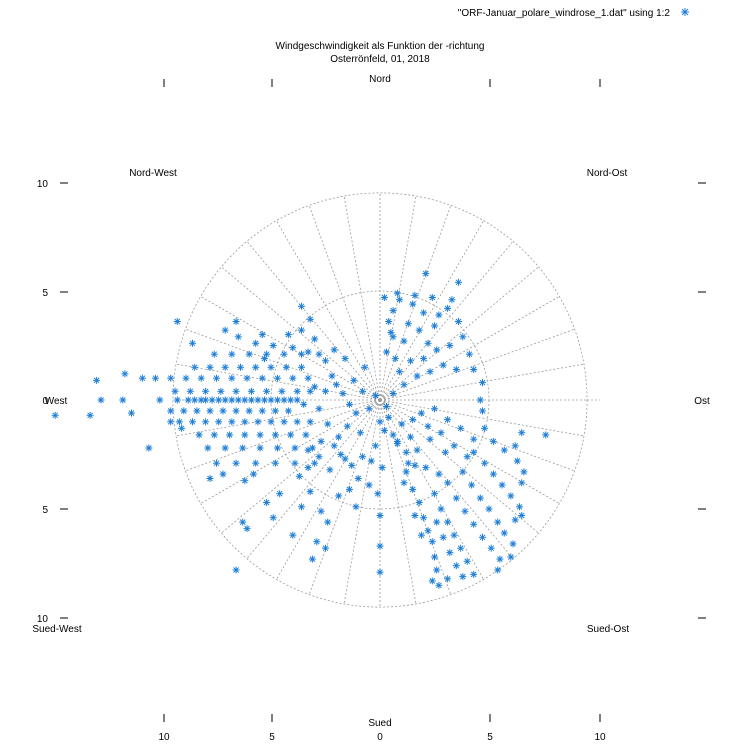 The image size is (750, 750). Describe the element at coordinates (45, 510) in the screenshot. I see `y-tick-label: 5` at that location.